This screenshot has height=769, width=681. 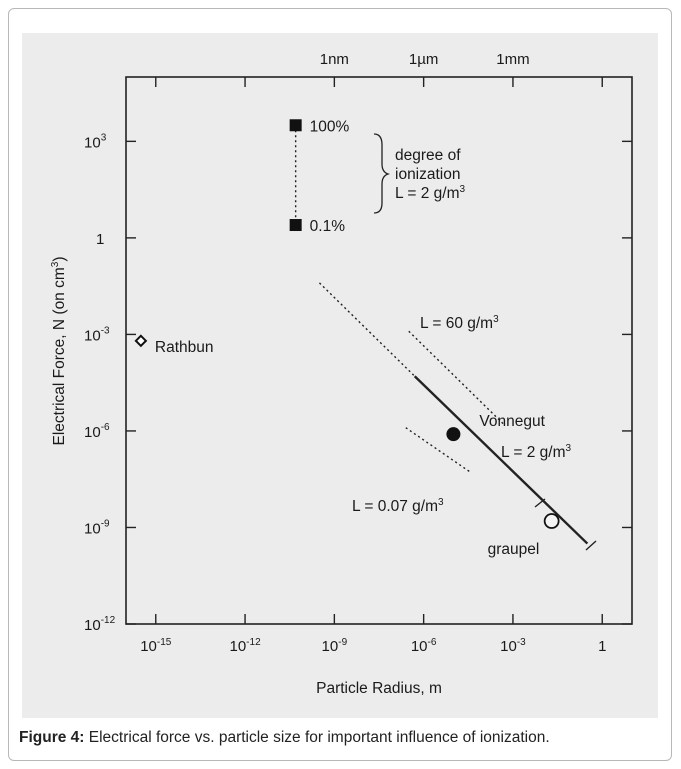 I want to click on caption-label: Figure 4:, so click(x=51, y=737).